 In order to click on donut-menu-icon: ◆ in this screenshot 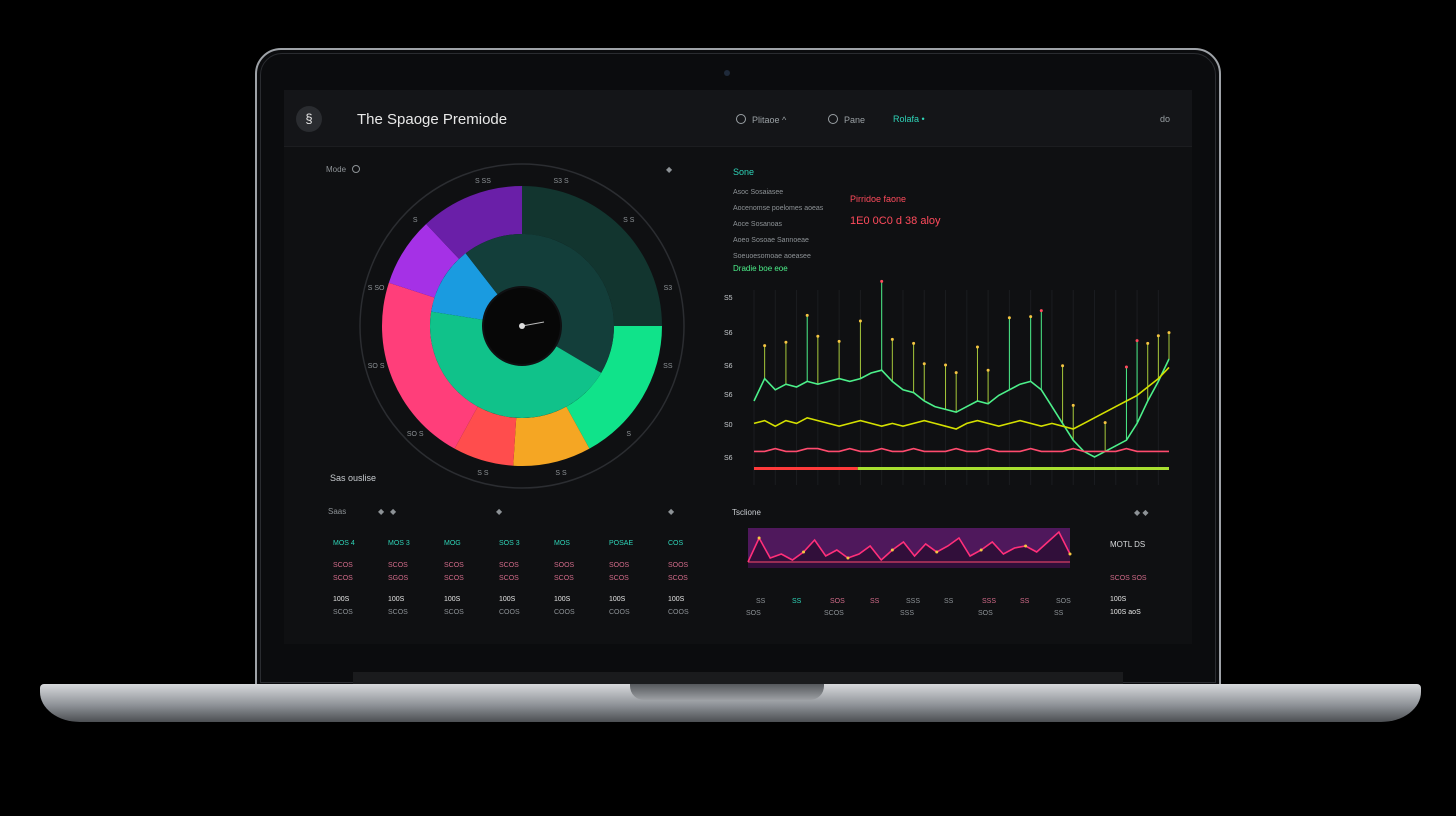, I will do `click(669, 169)`.